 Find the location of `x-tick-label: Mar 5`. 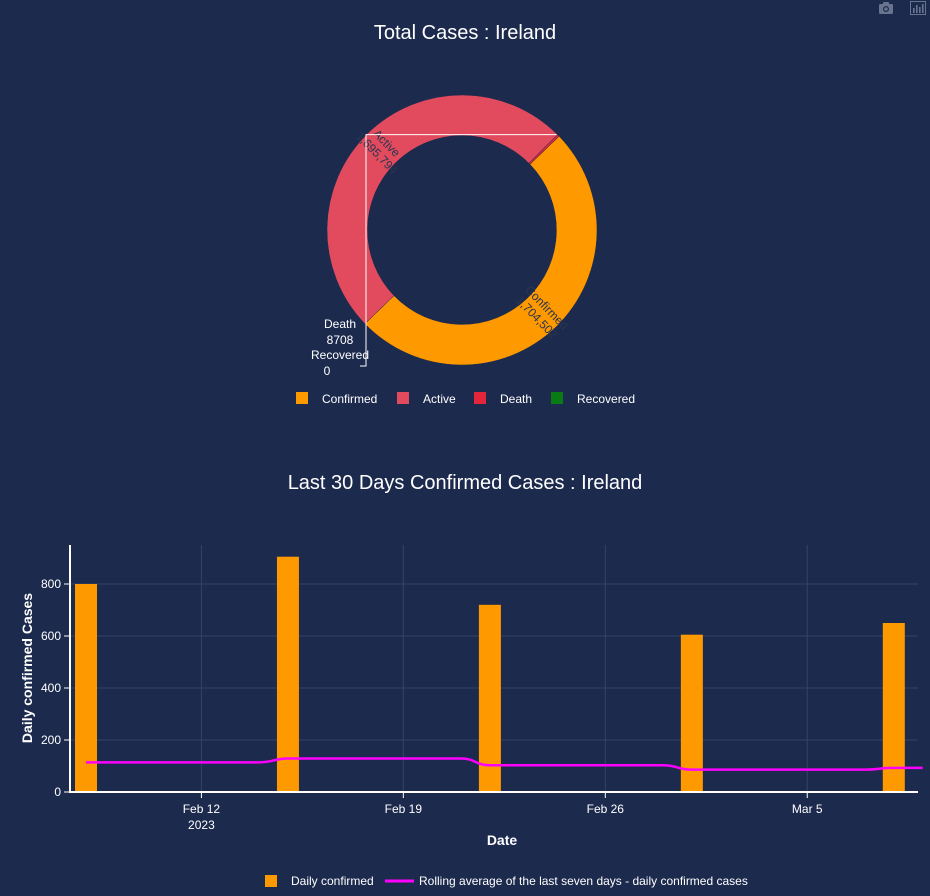

x-tick-label: Mar 5 is located at coordinates (807, 809).